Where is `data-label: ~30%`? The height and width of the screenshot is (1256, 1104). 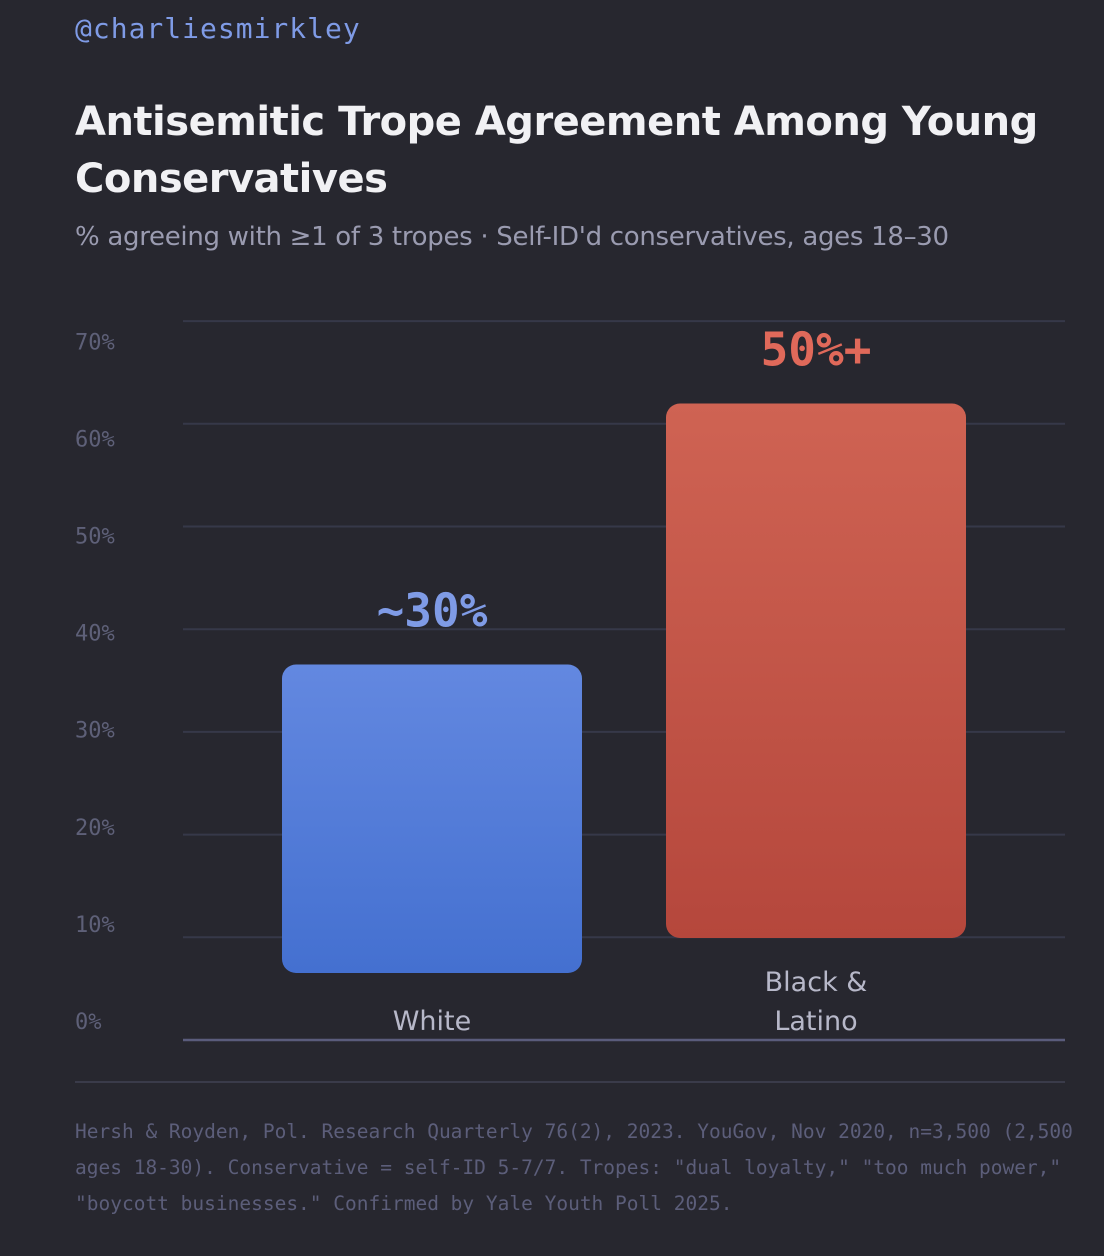
data-label: ~30% is located at coordinates (432, 611).